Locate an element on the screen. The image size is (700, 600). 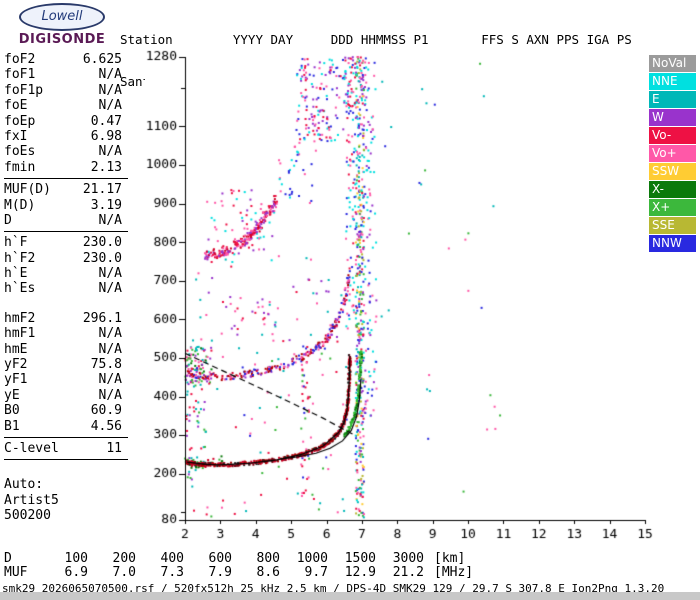
parameter-label: Auto: is located at coordinates (24, 485).